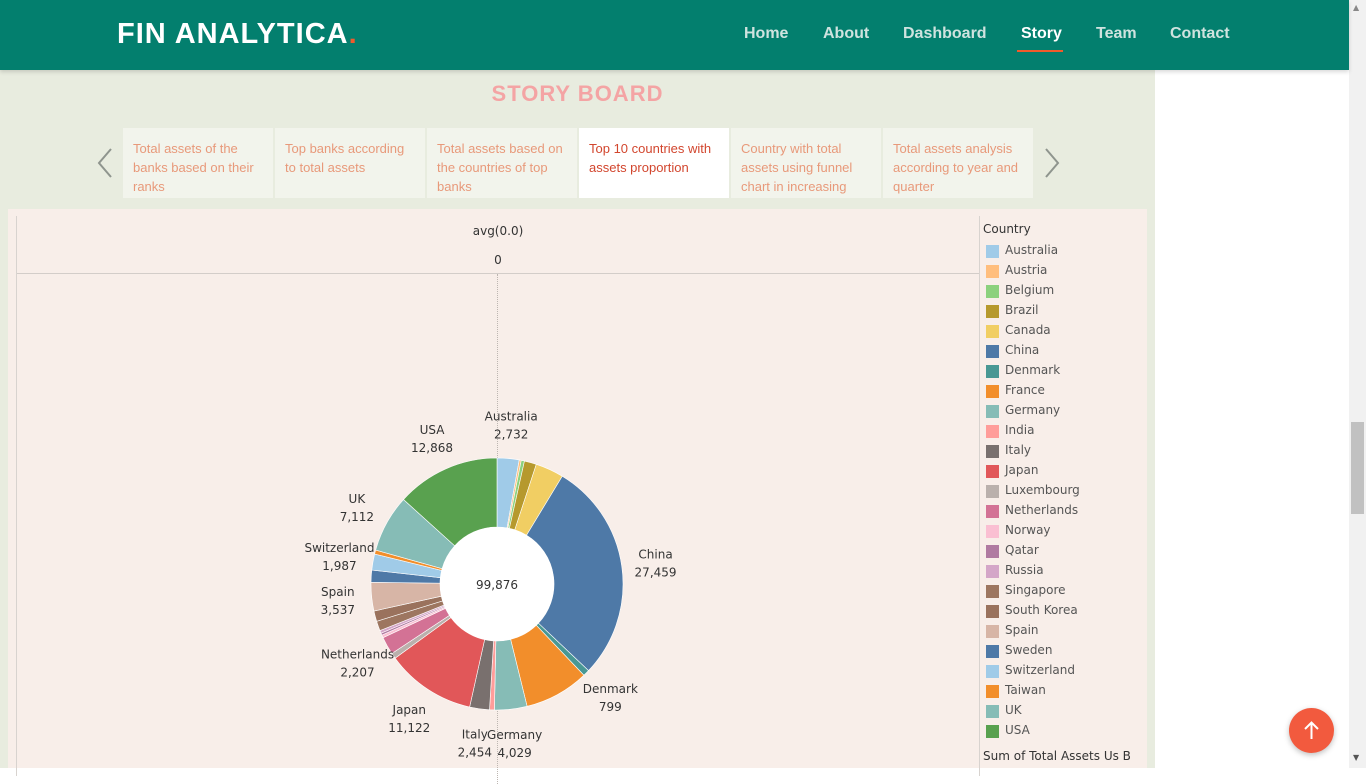 The width and height of the screenshot is (1366, 784). What do you see at coordinates (1116, 33) in the screenshot?
I see `nav-team: Team` at bounding box center [1116, 33].